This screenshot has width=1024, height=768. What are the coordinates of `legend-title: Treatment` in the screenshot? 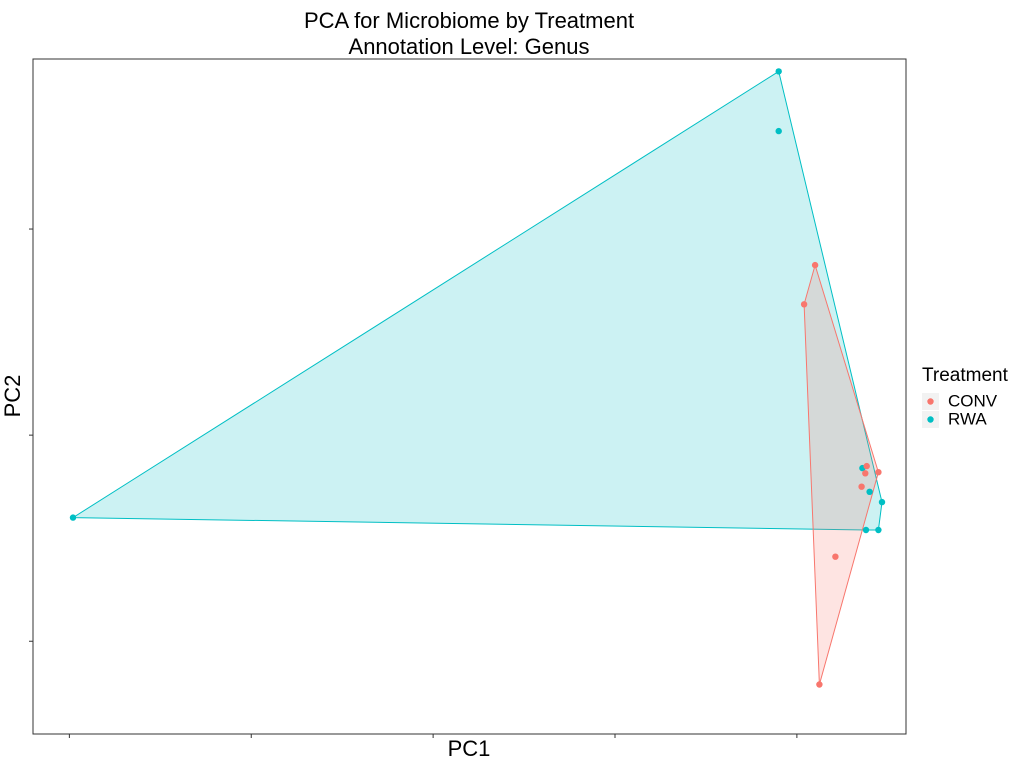 It's located at (965, 375).